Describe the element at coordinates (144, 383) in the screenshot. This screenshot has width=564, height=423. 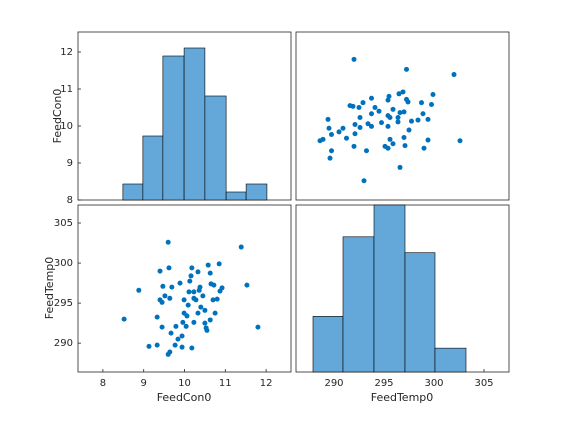
I see `x-tick-label: 9` at that location.